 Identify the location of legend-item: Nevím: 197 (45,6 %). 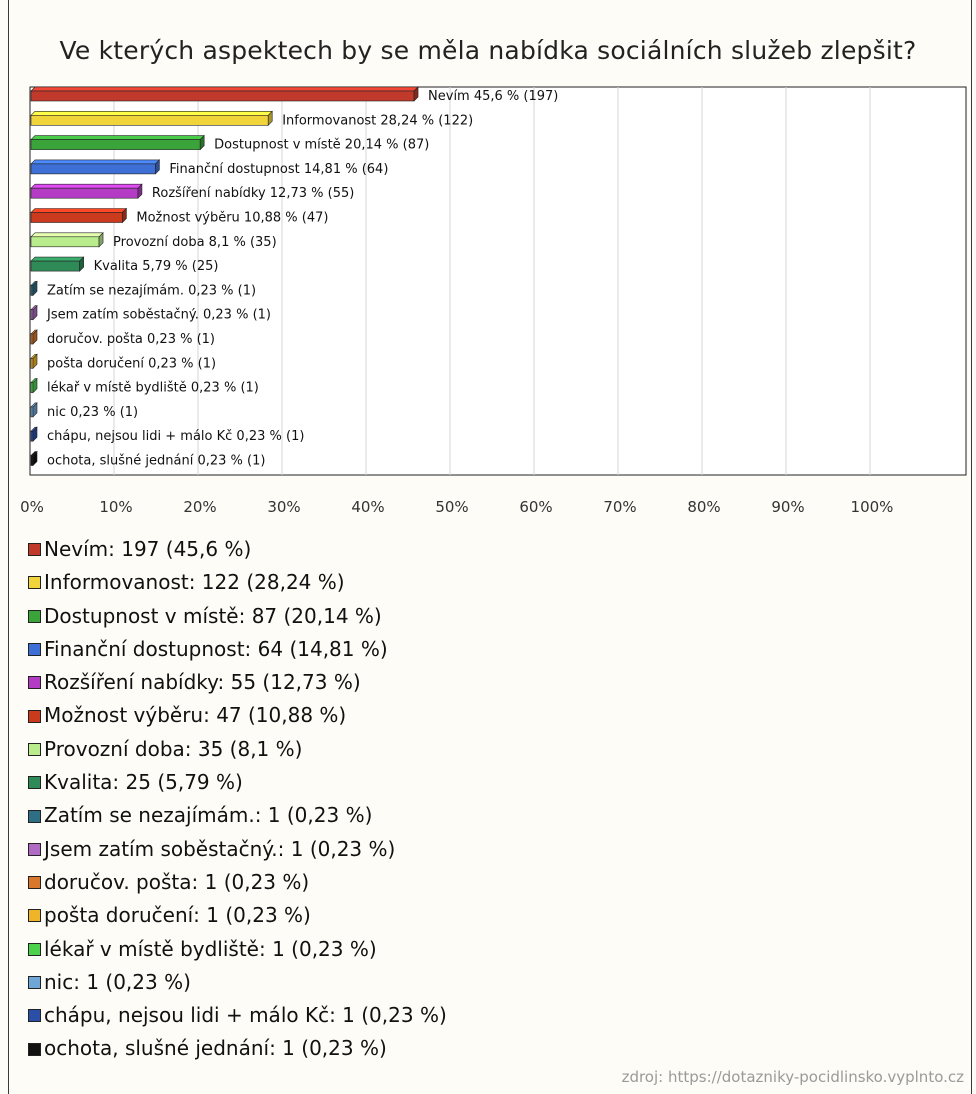
(237, 549).